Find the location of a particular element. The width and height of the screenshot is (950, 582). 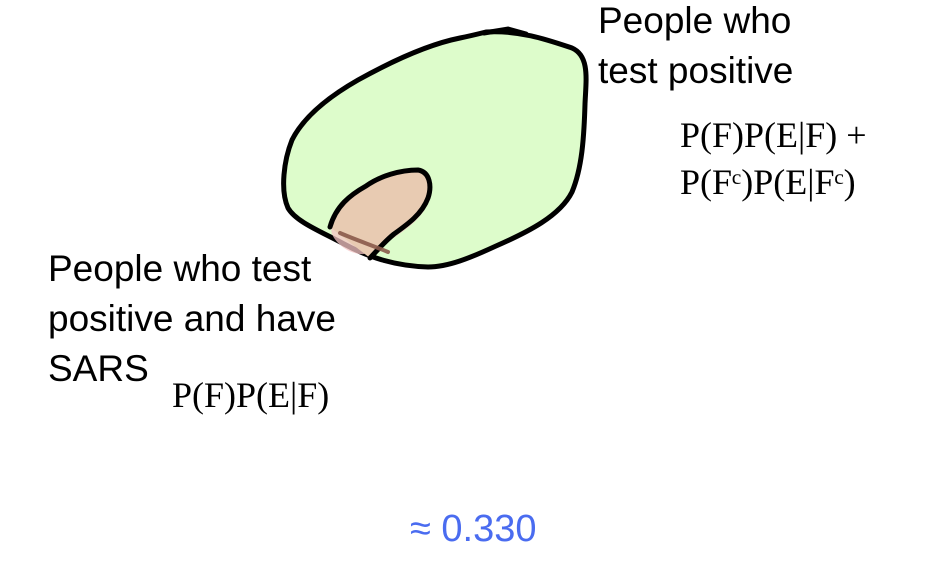

positive-and-sars-region is located at coordinates (380, 214).